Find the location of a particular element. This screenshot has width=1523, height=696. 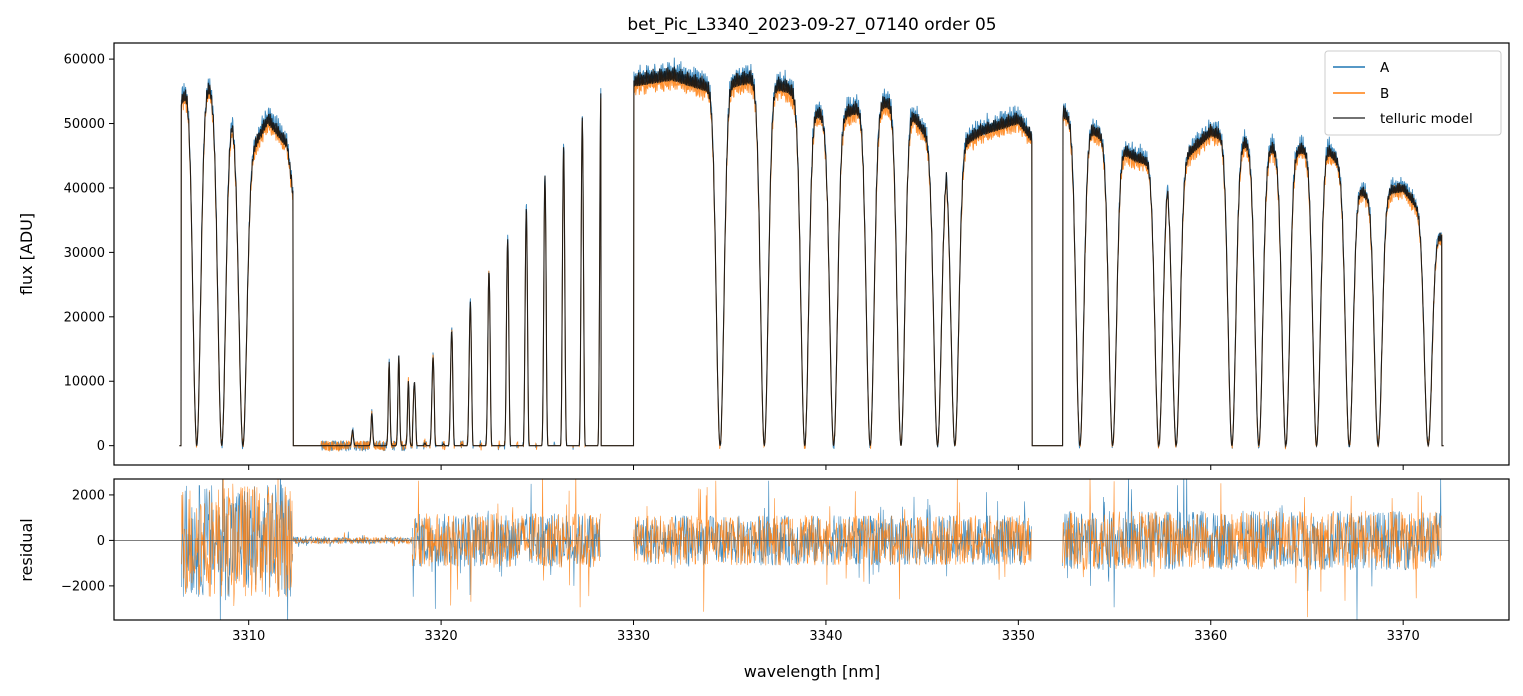

chart-title: bet_Pic_L3340_2023-09-27_07140 order 05 is located at coordinates (811, 25).